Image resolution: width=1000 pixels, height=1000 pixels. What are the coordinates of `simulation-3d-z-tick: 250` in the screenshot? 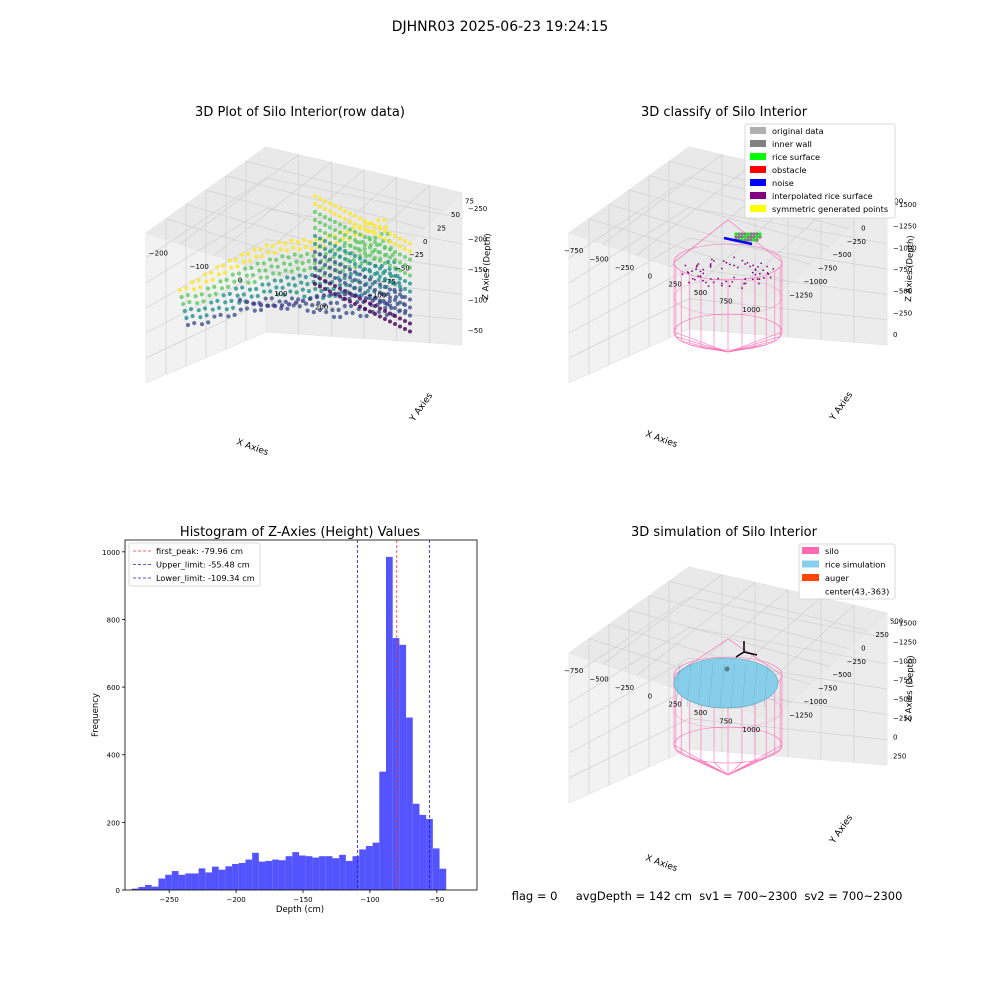 It's located at (899, 757).